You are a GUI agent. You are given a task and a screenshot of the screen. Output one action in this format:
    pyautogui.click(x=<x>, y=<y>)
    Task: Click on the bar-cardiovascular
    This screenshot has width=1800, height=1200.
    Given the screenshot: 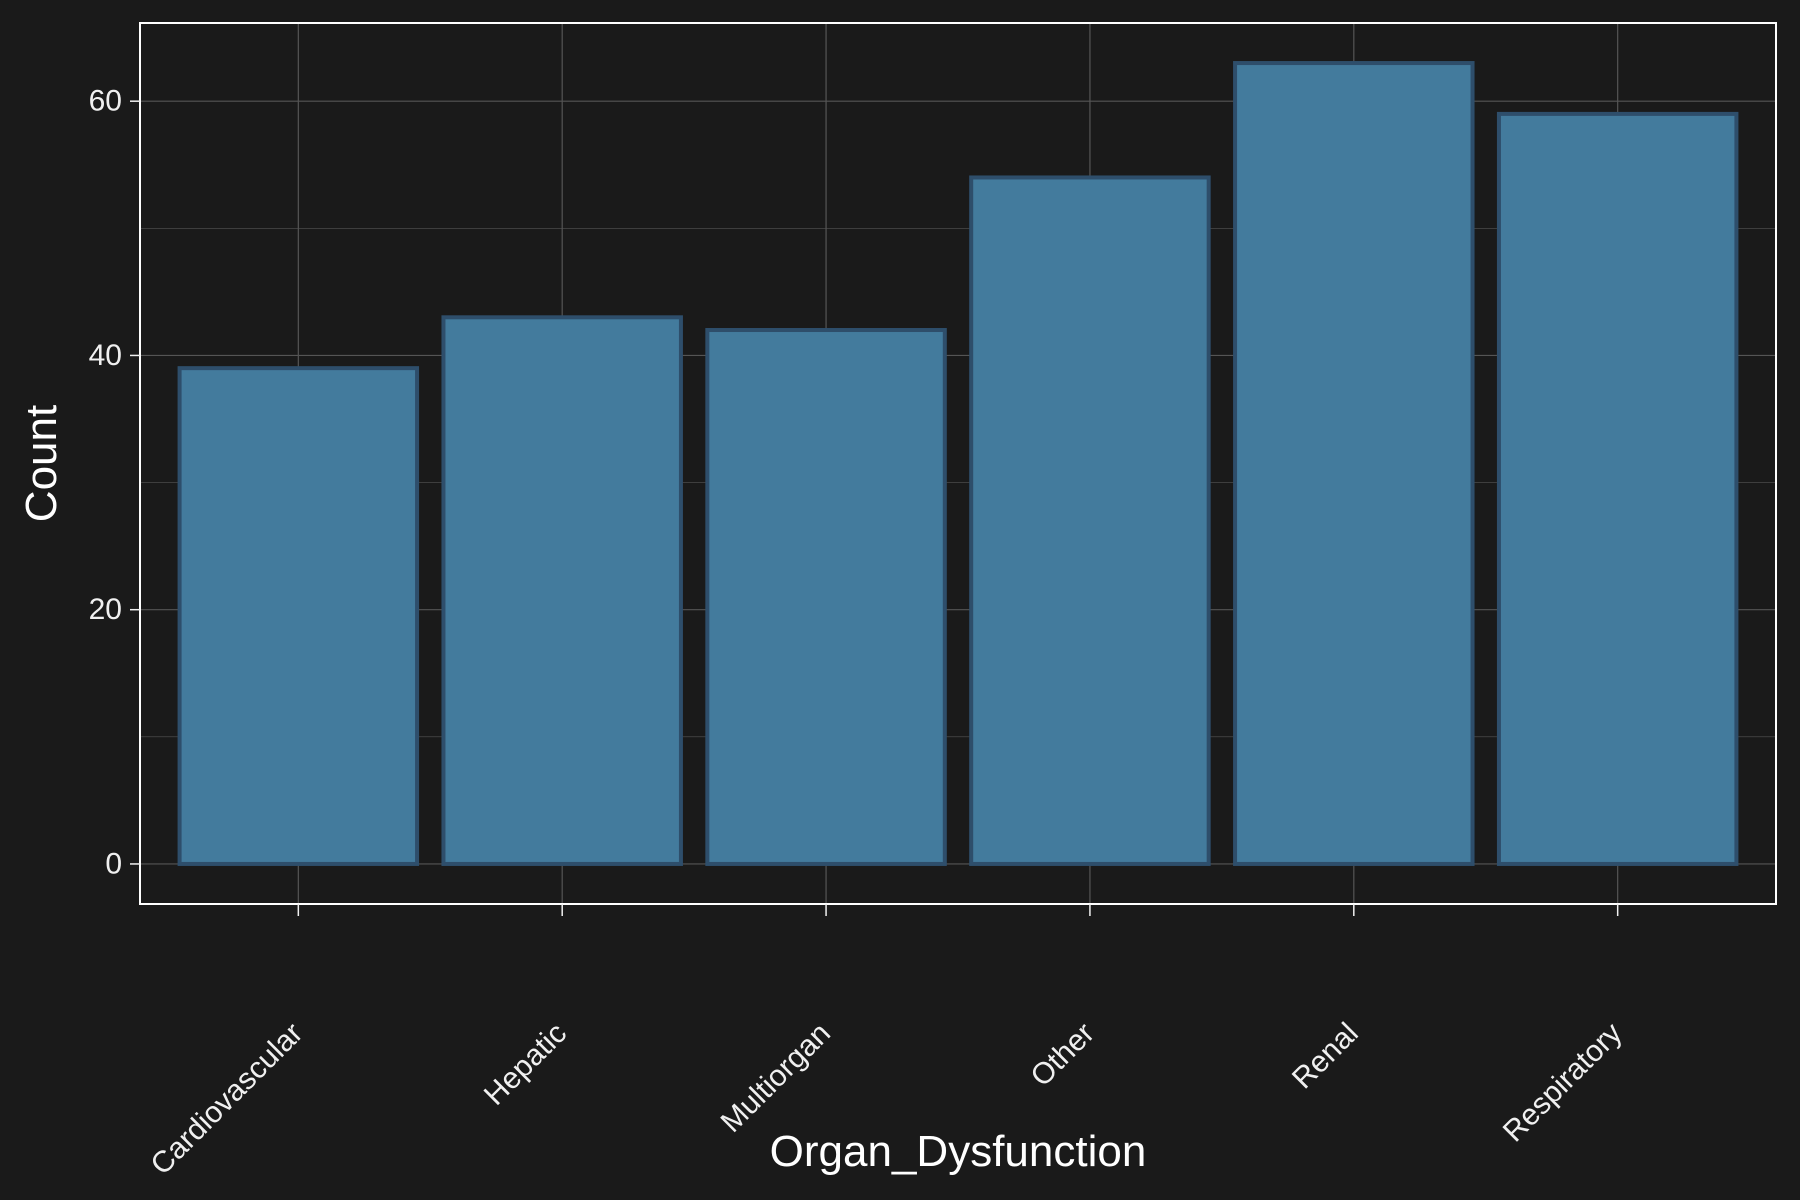 What is the action you would take?
    pyautogui.click(x=298, y=616)
    